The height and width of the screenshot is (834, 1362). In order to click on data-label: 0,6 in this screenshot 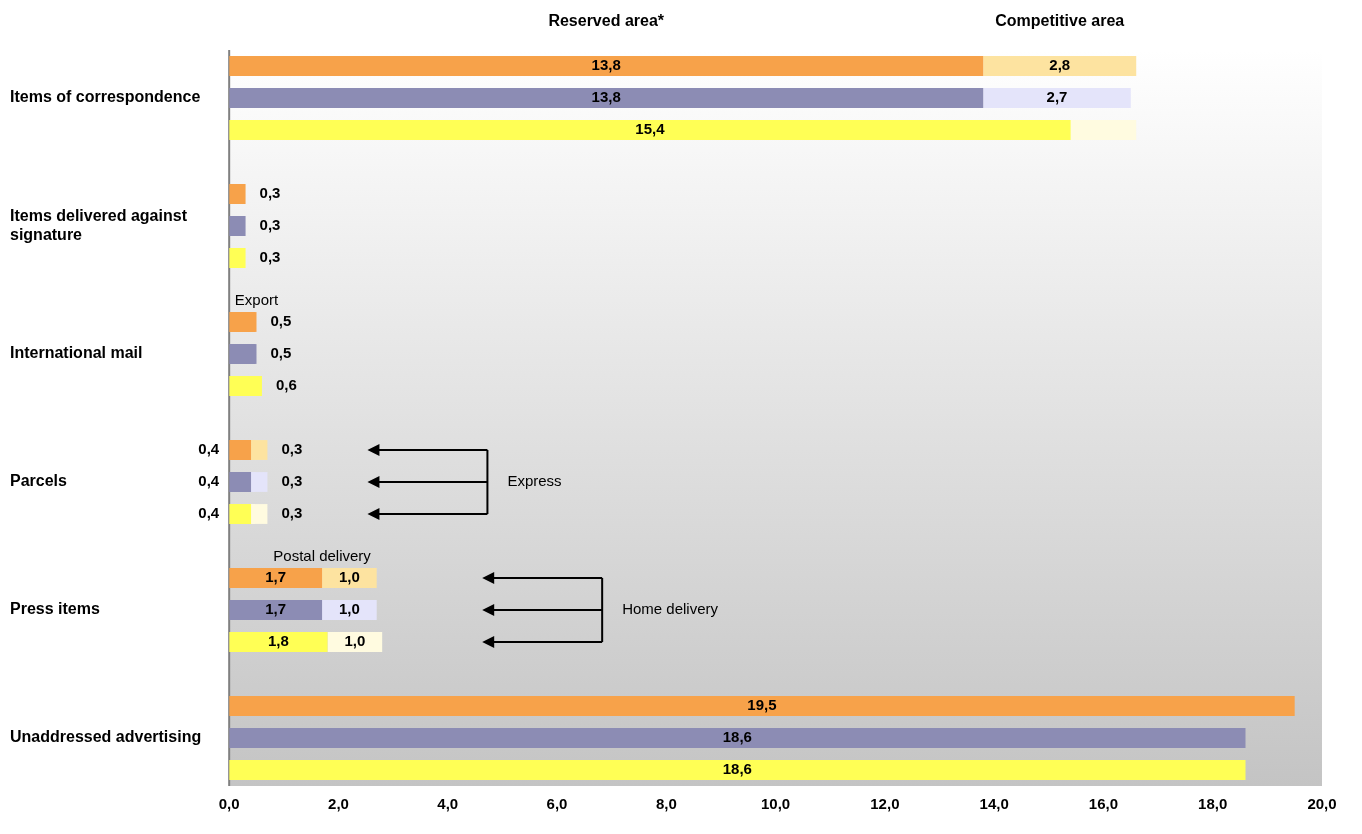, I will do `click(286, 385)`.